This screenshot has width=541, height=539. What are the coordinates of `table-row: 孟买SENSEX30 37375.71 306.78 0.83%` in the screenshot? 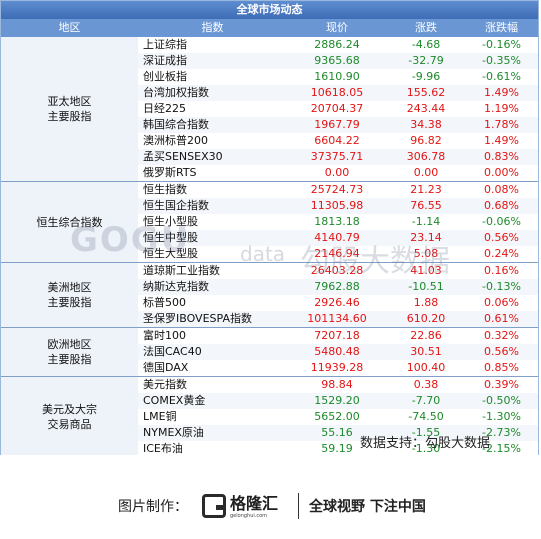 It's located at (338, 157).